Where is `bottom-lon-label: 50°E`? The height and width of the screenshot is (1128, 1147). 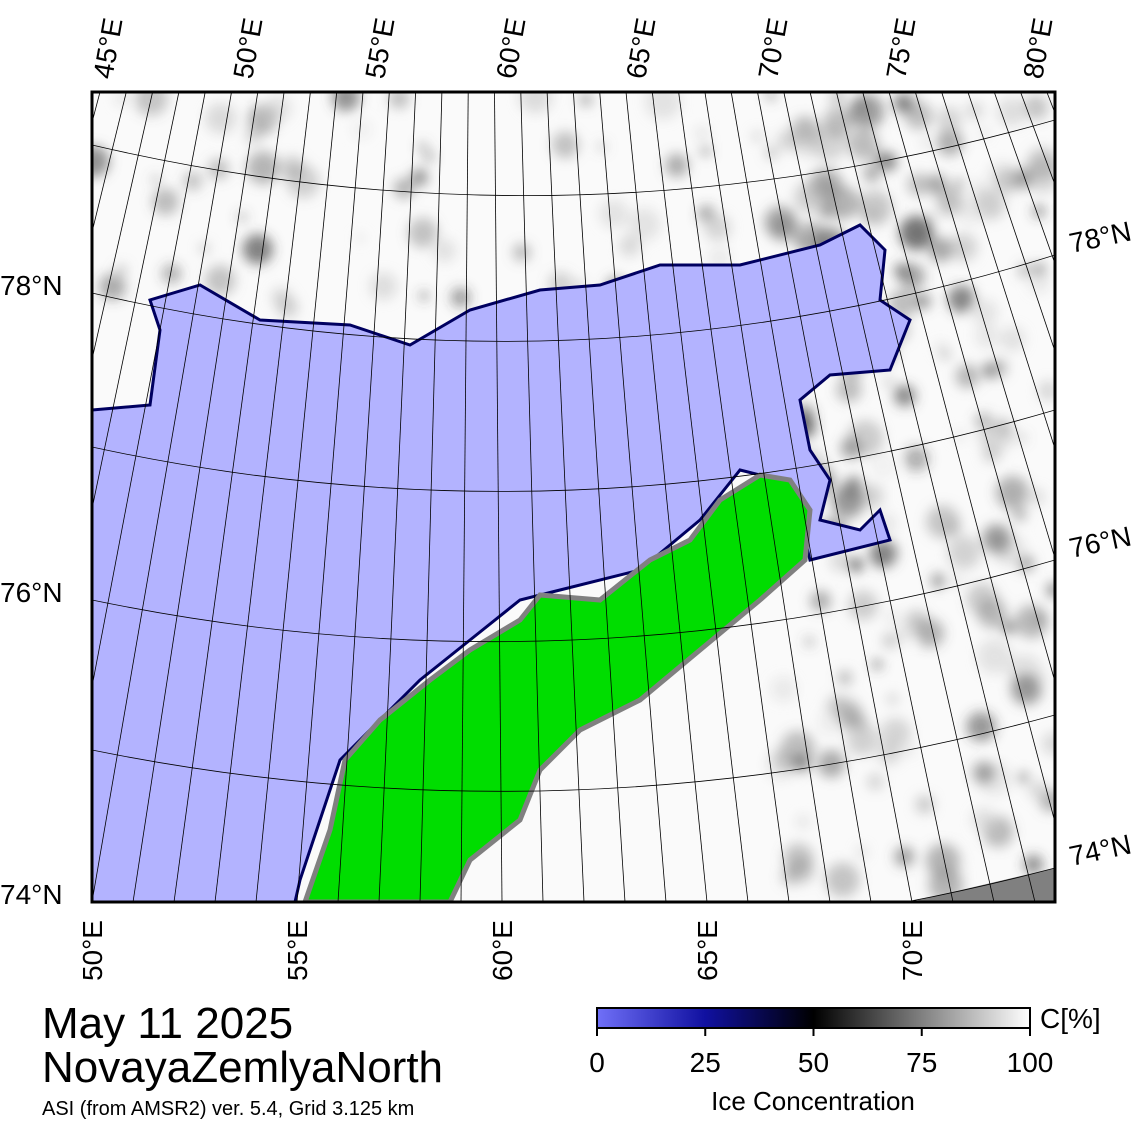 bottom-lon-label: 50°E is located at coordinates (92, 950).